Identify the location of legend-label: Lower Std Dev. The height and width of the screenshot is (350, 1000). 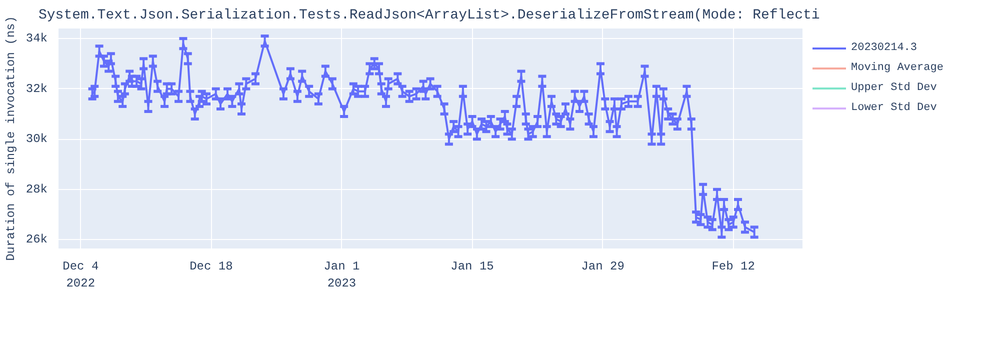
(894, 108).